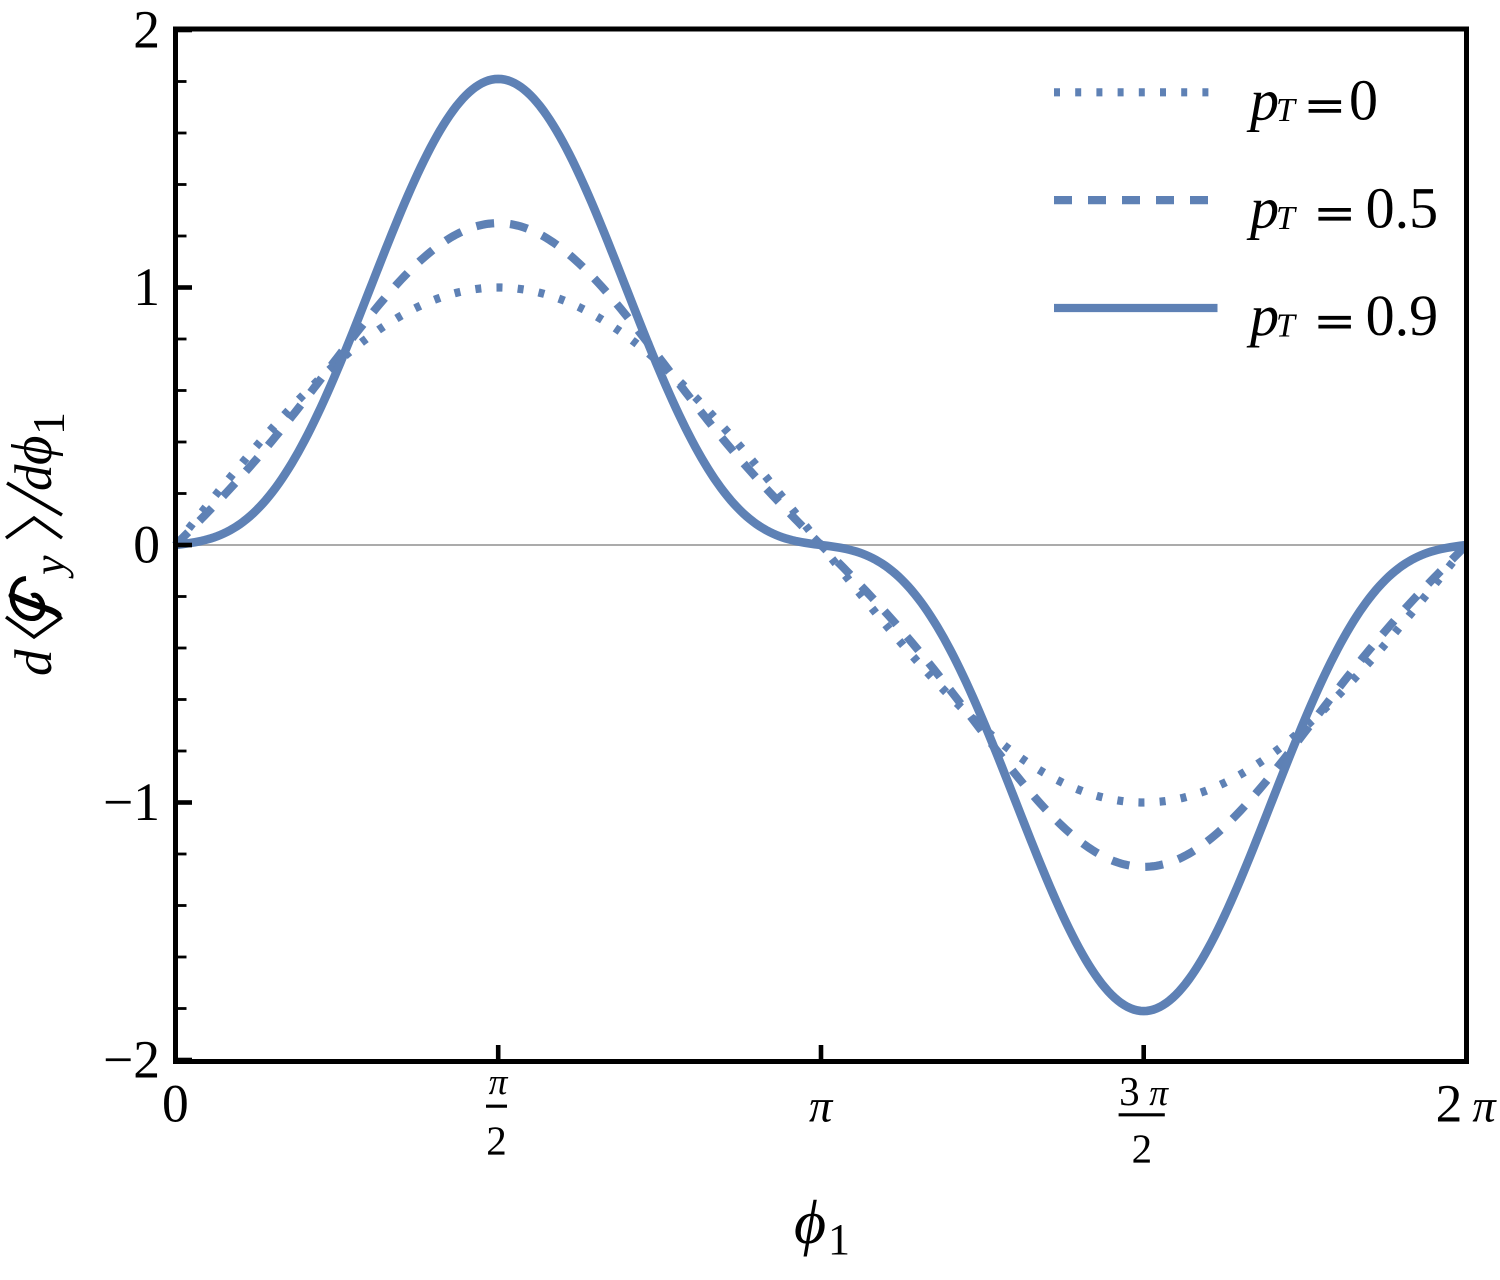 This screenshot has height=1280, width=1500. I want to click on svg-text: −2, so click(131, 1060).